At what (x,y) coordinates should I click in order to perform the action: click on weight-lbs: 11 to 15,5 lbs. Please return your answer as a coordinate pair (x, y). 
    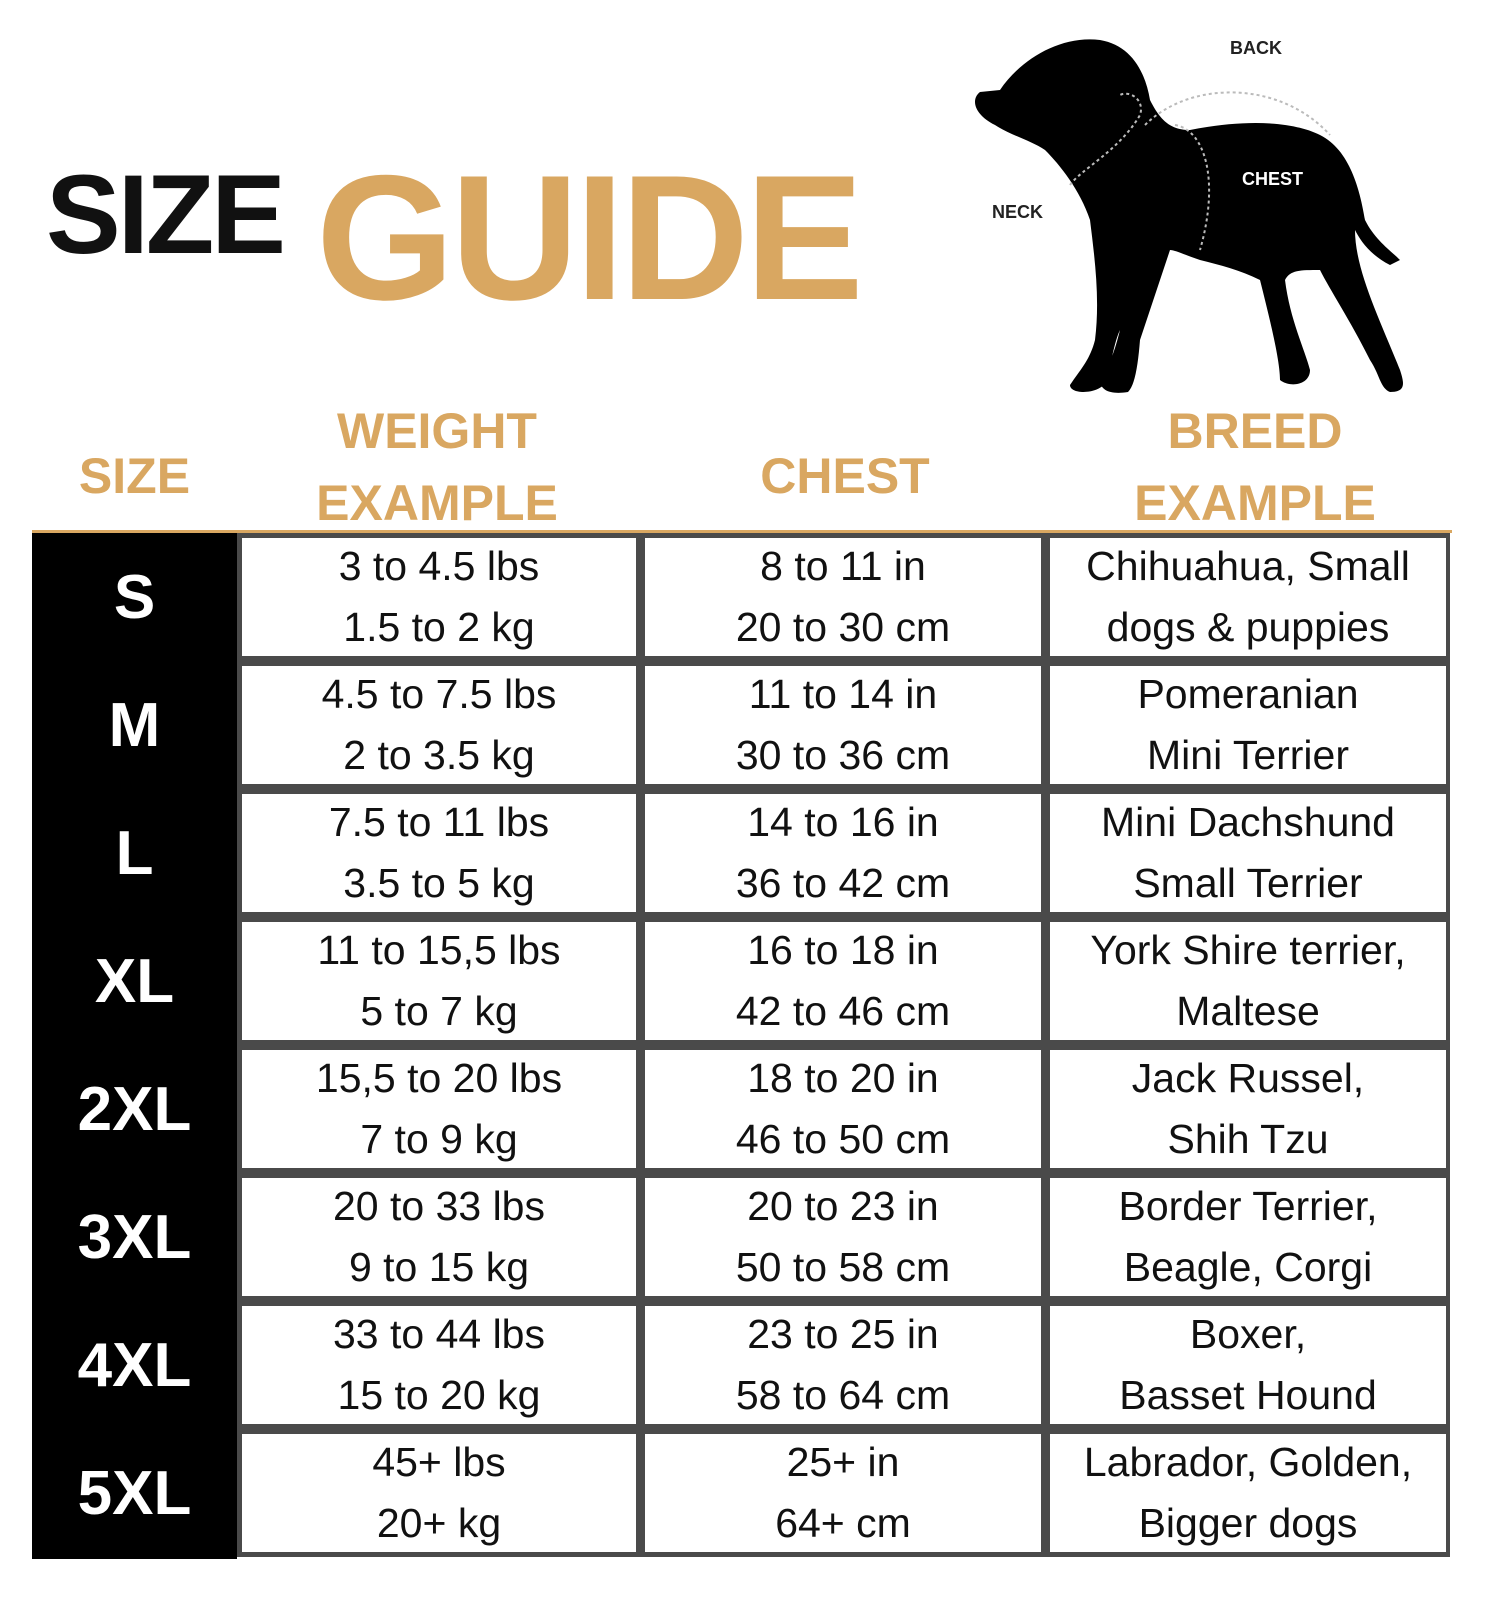
    Looking at the image, I should click on (439, 950).